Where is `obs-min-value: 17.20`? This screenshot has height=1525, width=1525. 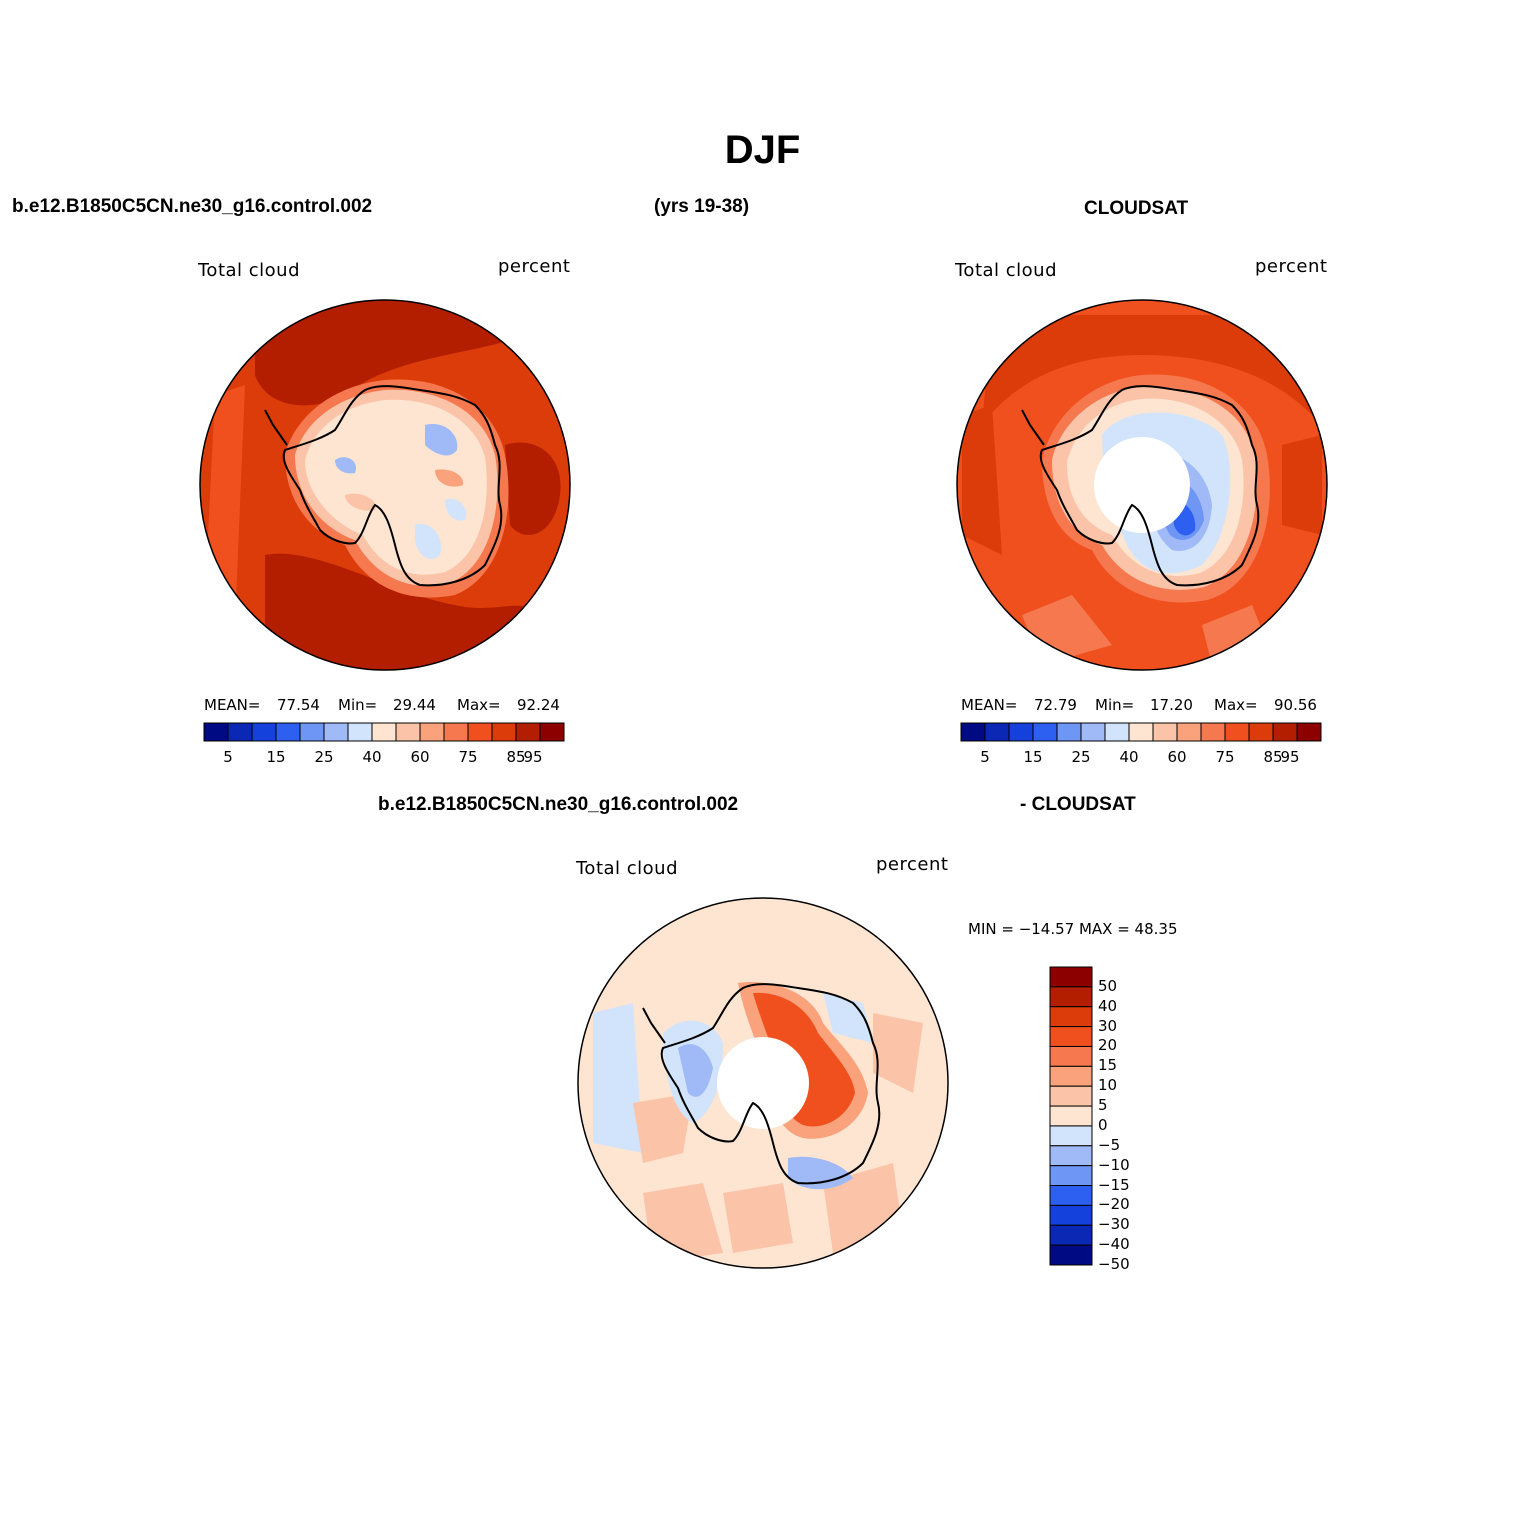
obs-min-value: 17.20 is located at coordinates (1171, 705).